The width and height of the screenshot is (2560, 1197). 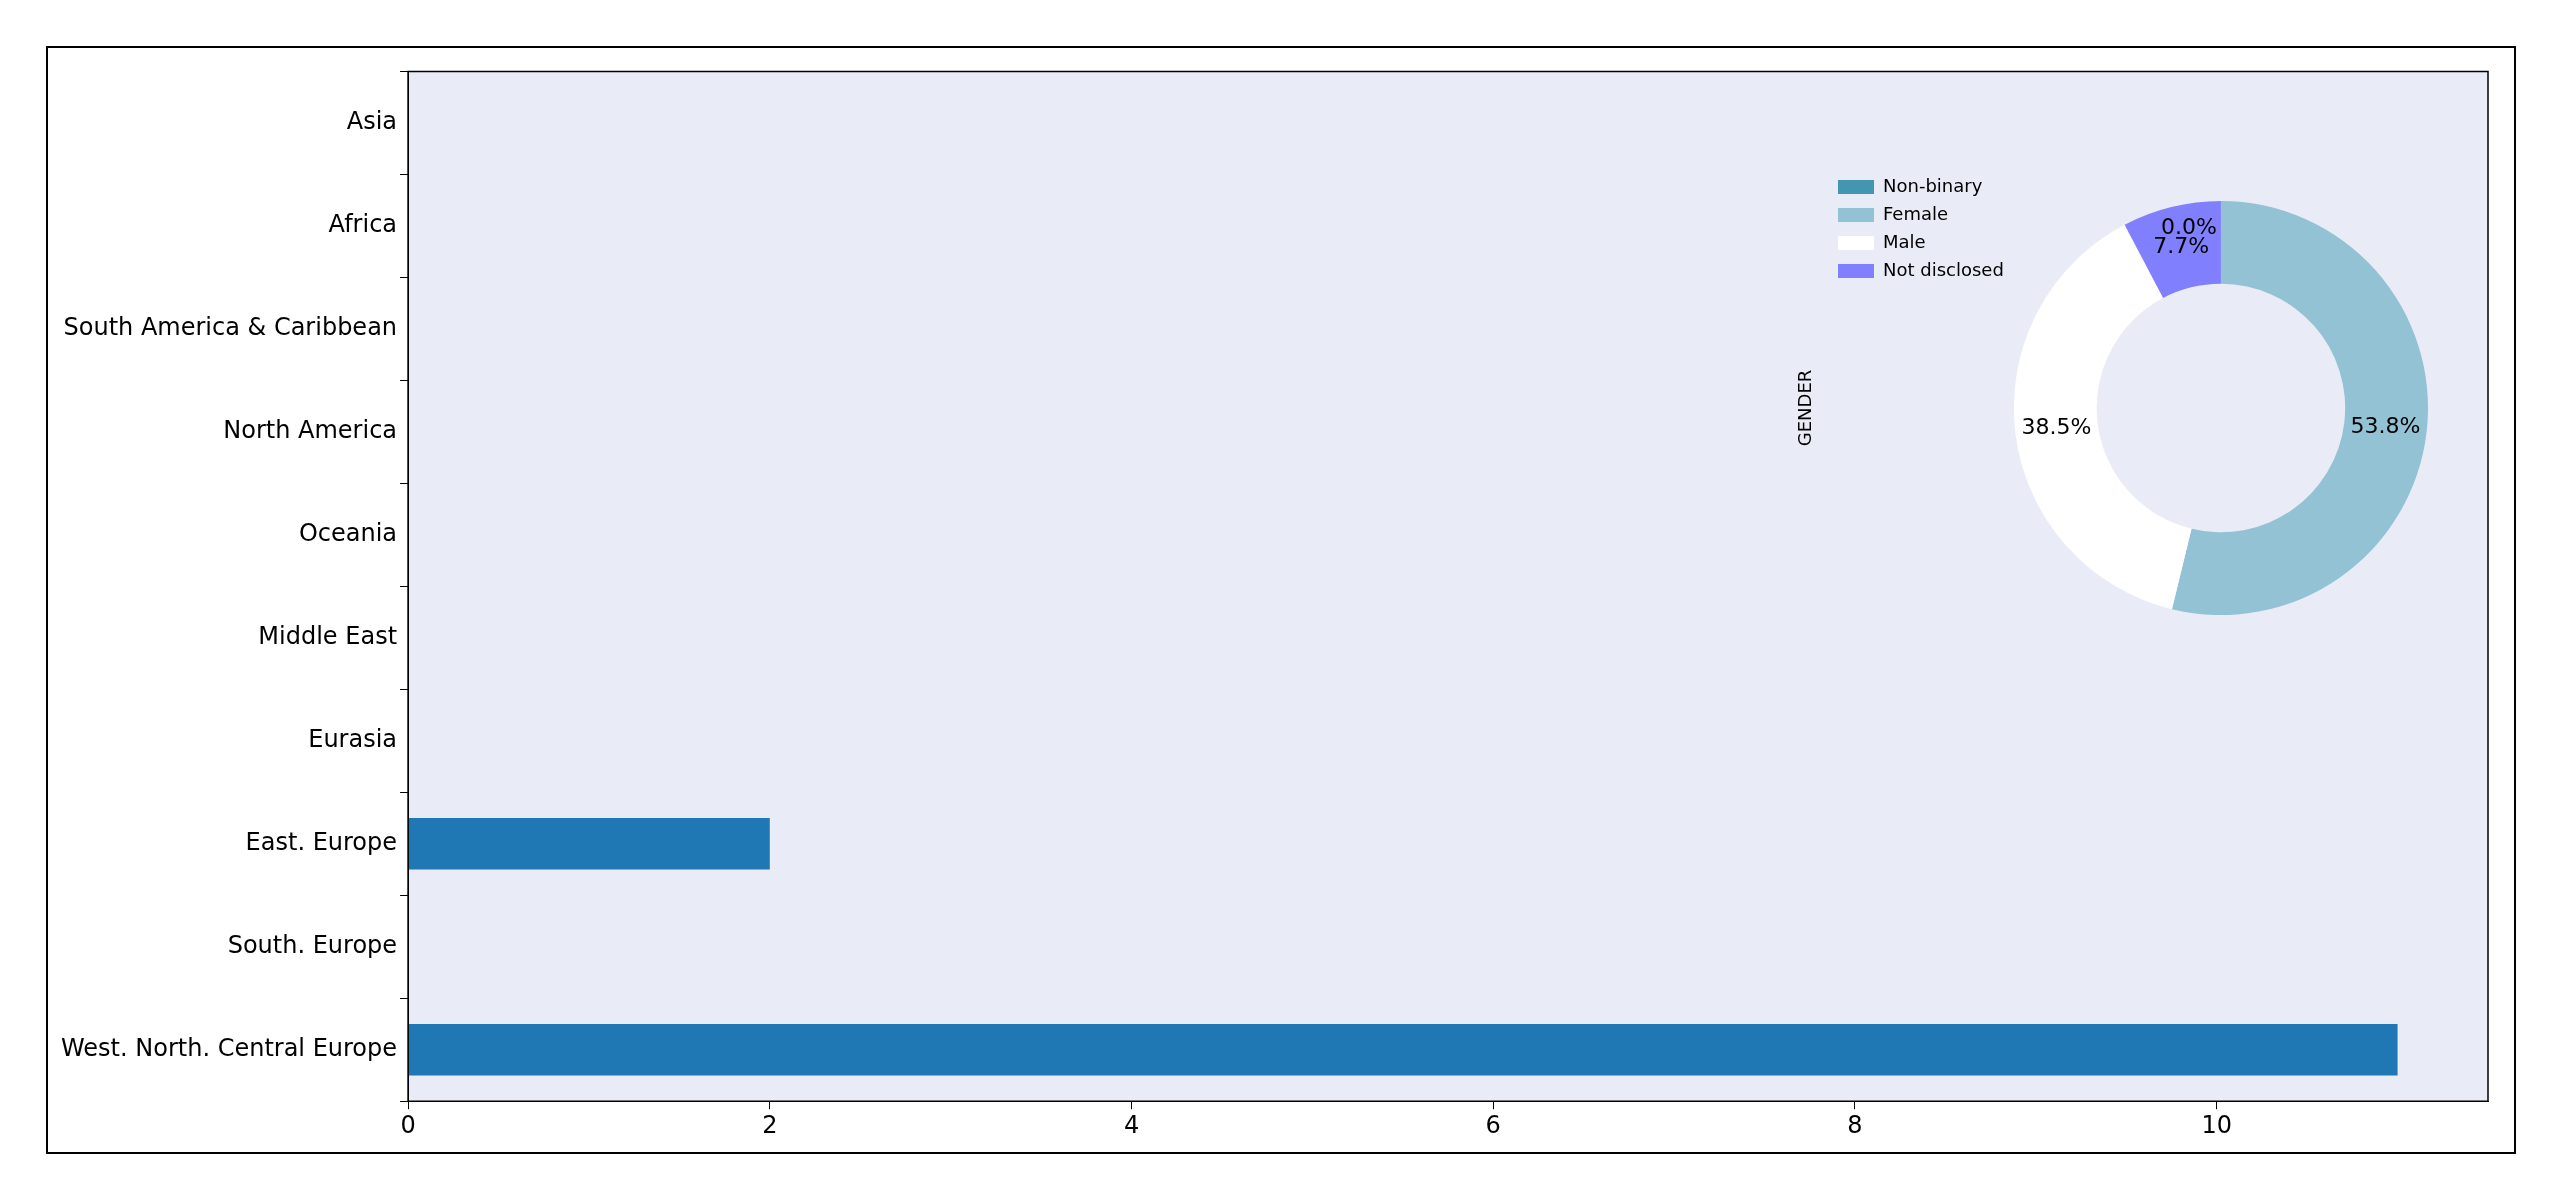 I want to click on text: GENDER, so click(x=1804, y=408).